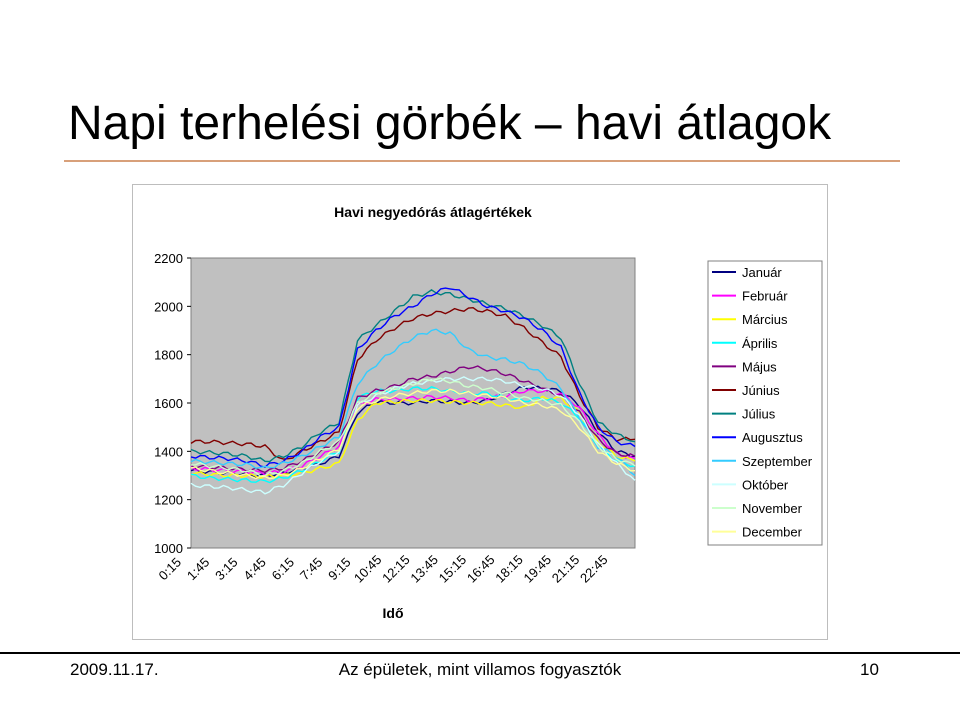 This screenshot has width=960, height=717. I want to click on x-tick-label: 10:45, so click(368, 569).